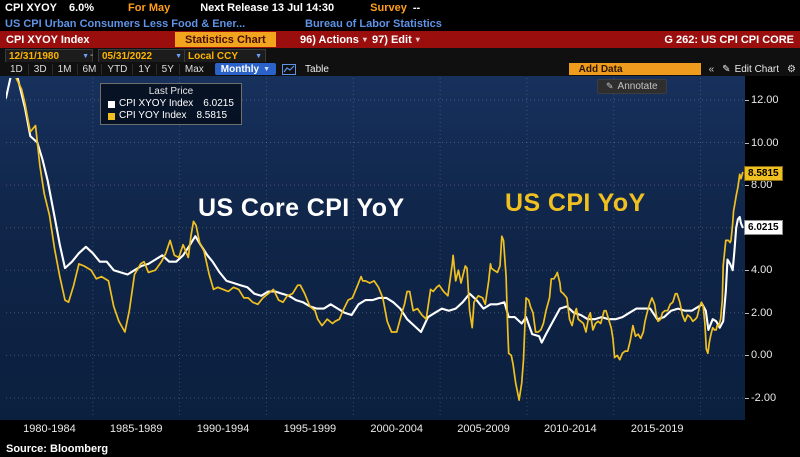  I want to click on legend-item: CPI YOY Index 8.5815, so click(171, 116).